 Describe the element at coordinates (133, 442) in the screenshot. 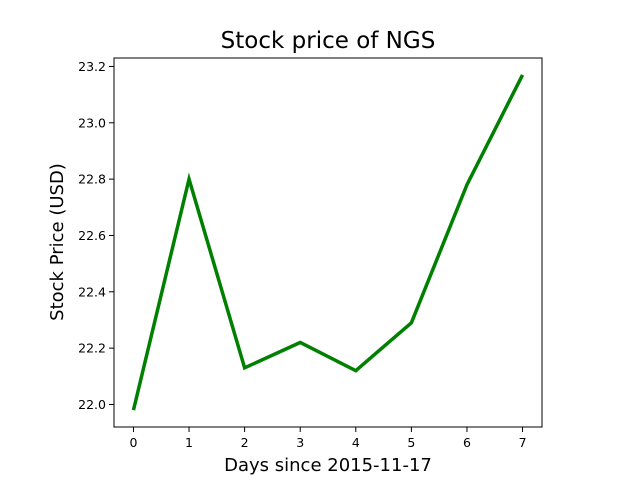

I see `x-tick-label: 0` at that location.